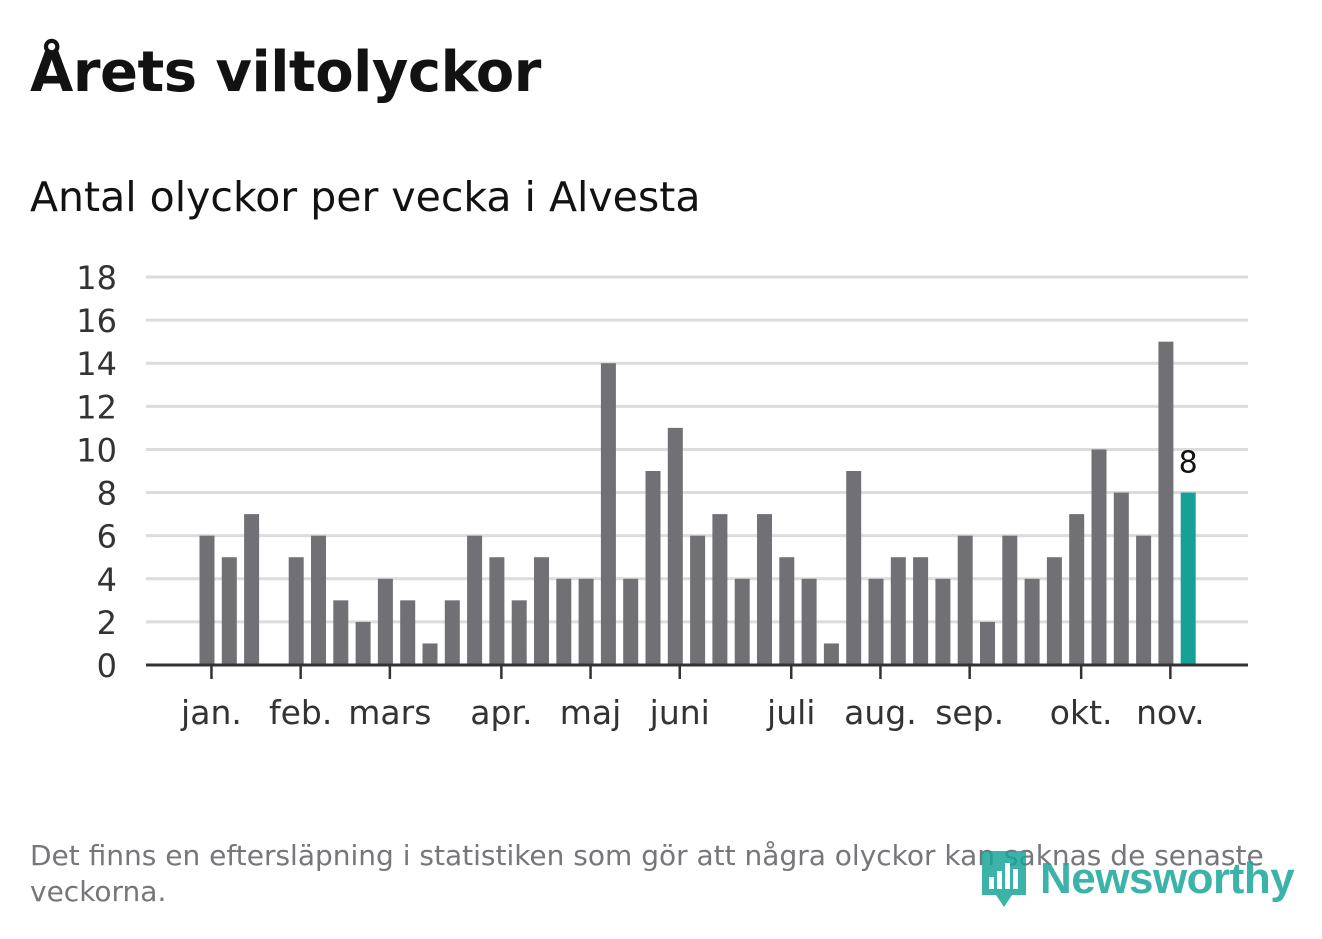 The height and width of the screenshot is (939, 1322). Describe the element at coordinates (96, 472) in the screenshot. I see `y-axis-ticks: 0 2 4 6 8 10 12 14 16 18` at that location.